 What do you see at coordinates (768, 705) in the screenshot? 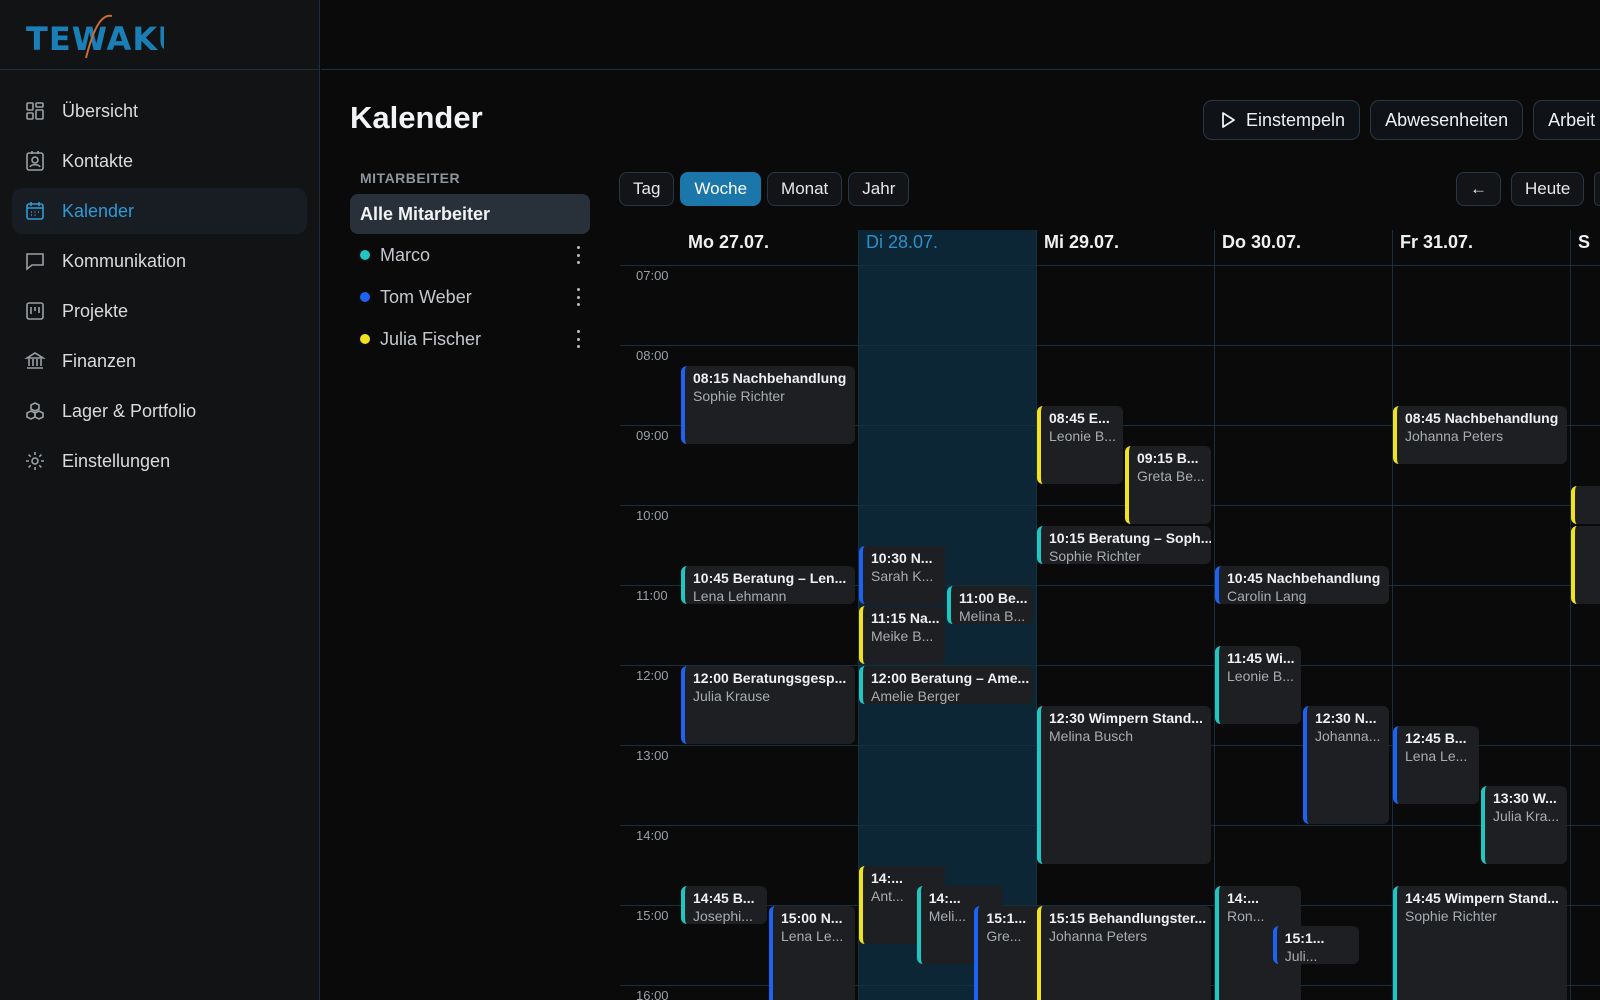
I see `calendar-event: 12:00 Beratungsgesp... Julia Krause` at bounding box center [768, 705].